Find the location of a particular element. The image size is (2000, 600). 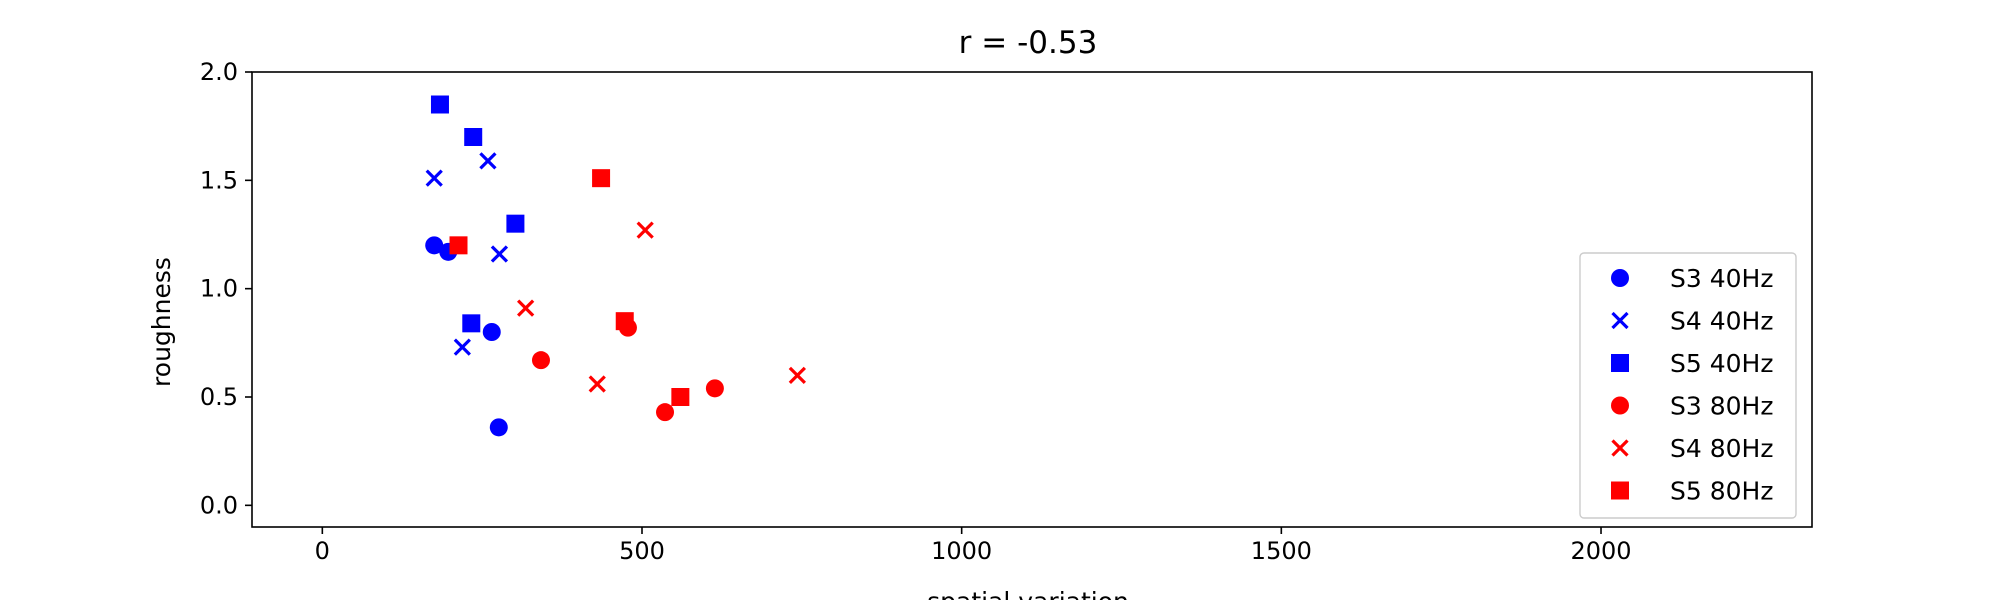

legend-box is located at coordinates (1688, 385).